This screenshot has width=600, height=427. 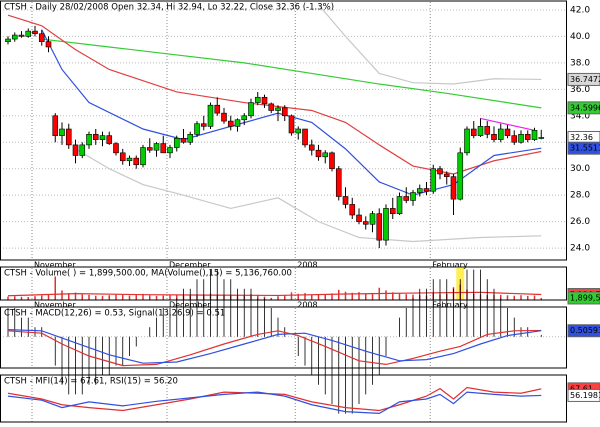 What do you see at coordinates (55, 265) in the screenshot?
I see `x-tick-label: November` at bounding box center [55, 265].